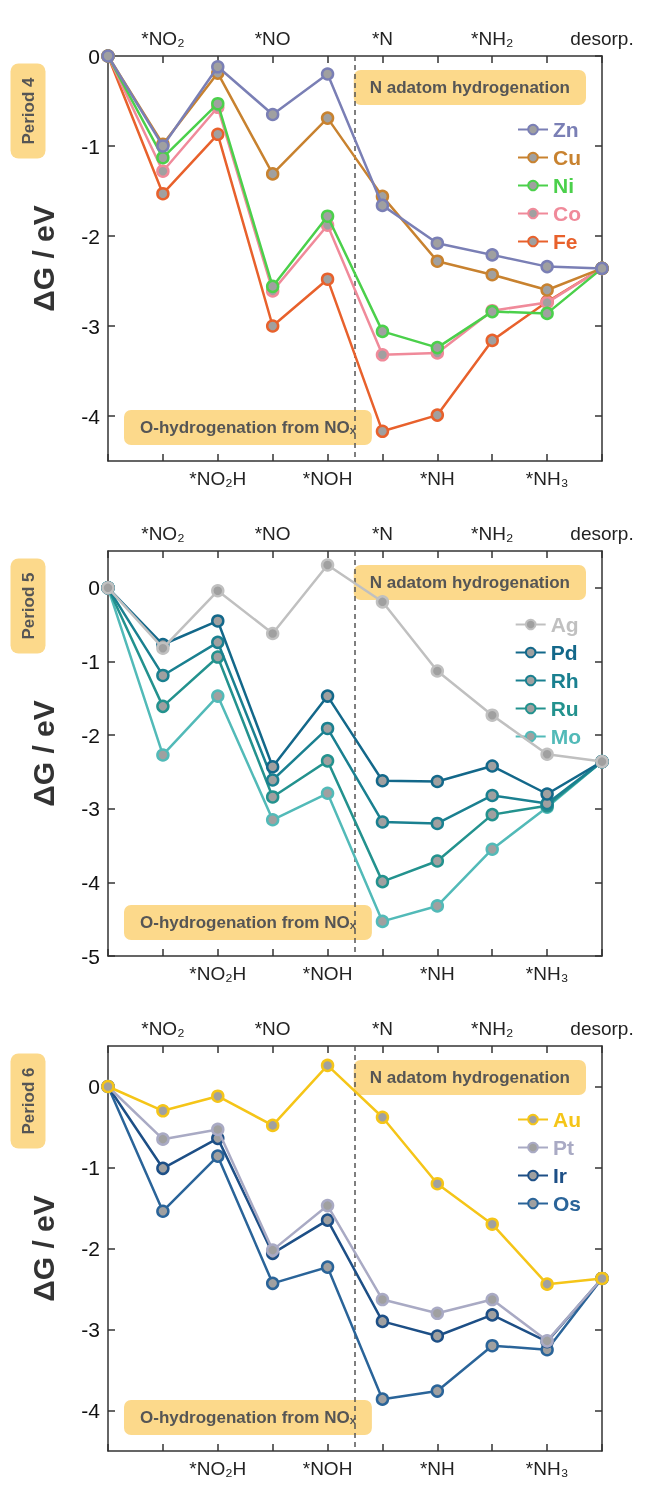  I want to click on legend-label: Zn, so click(566, 129).